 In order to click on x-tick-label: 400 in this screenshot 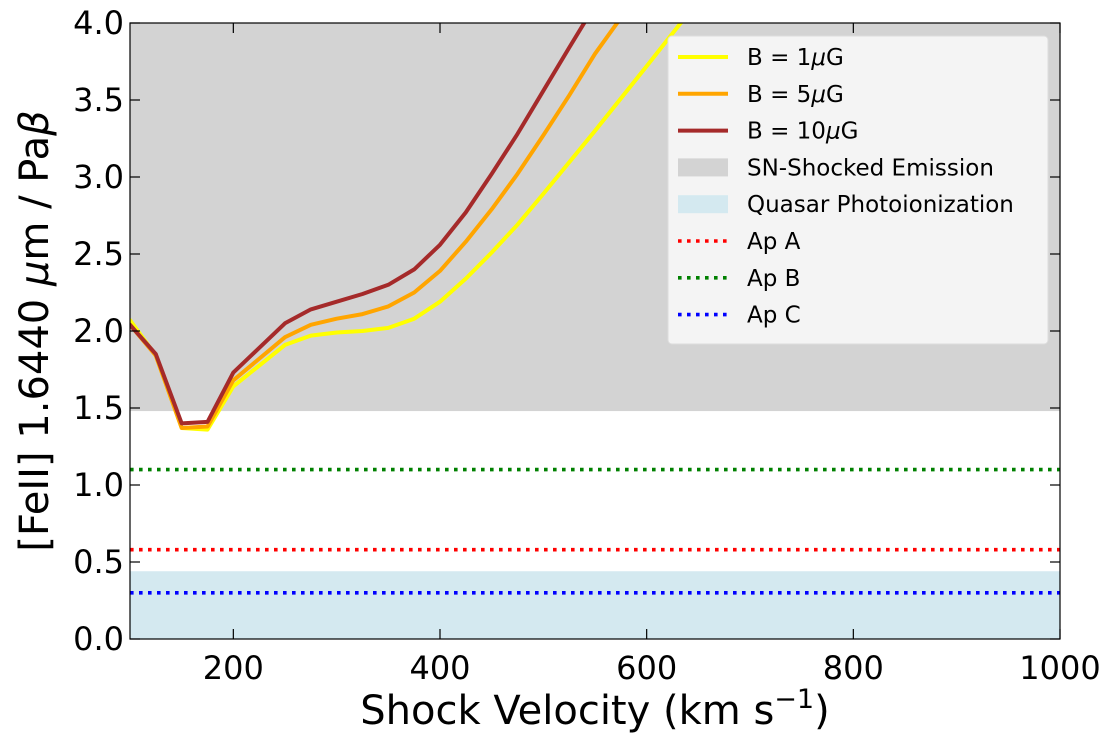, I will do `click(439, 668)`.